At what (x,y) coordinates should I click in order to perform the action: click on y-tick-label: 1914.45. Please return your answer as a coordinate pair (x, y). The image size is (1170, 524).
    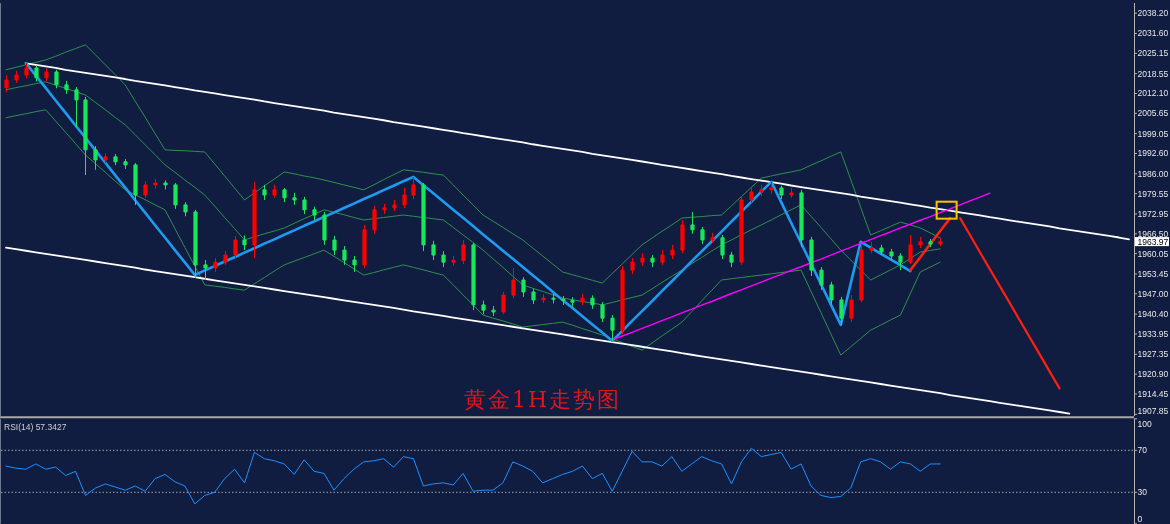
    Looking at the image, I should click on (1153, 394).